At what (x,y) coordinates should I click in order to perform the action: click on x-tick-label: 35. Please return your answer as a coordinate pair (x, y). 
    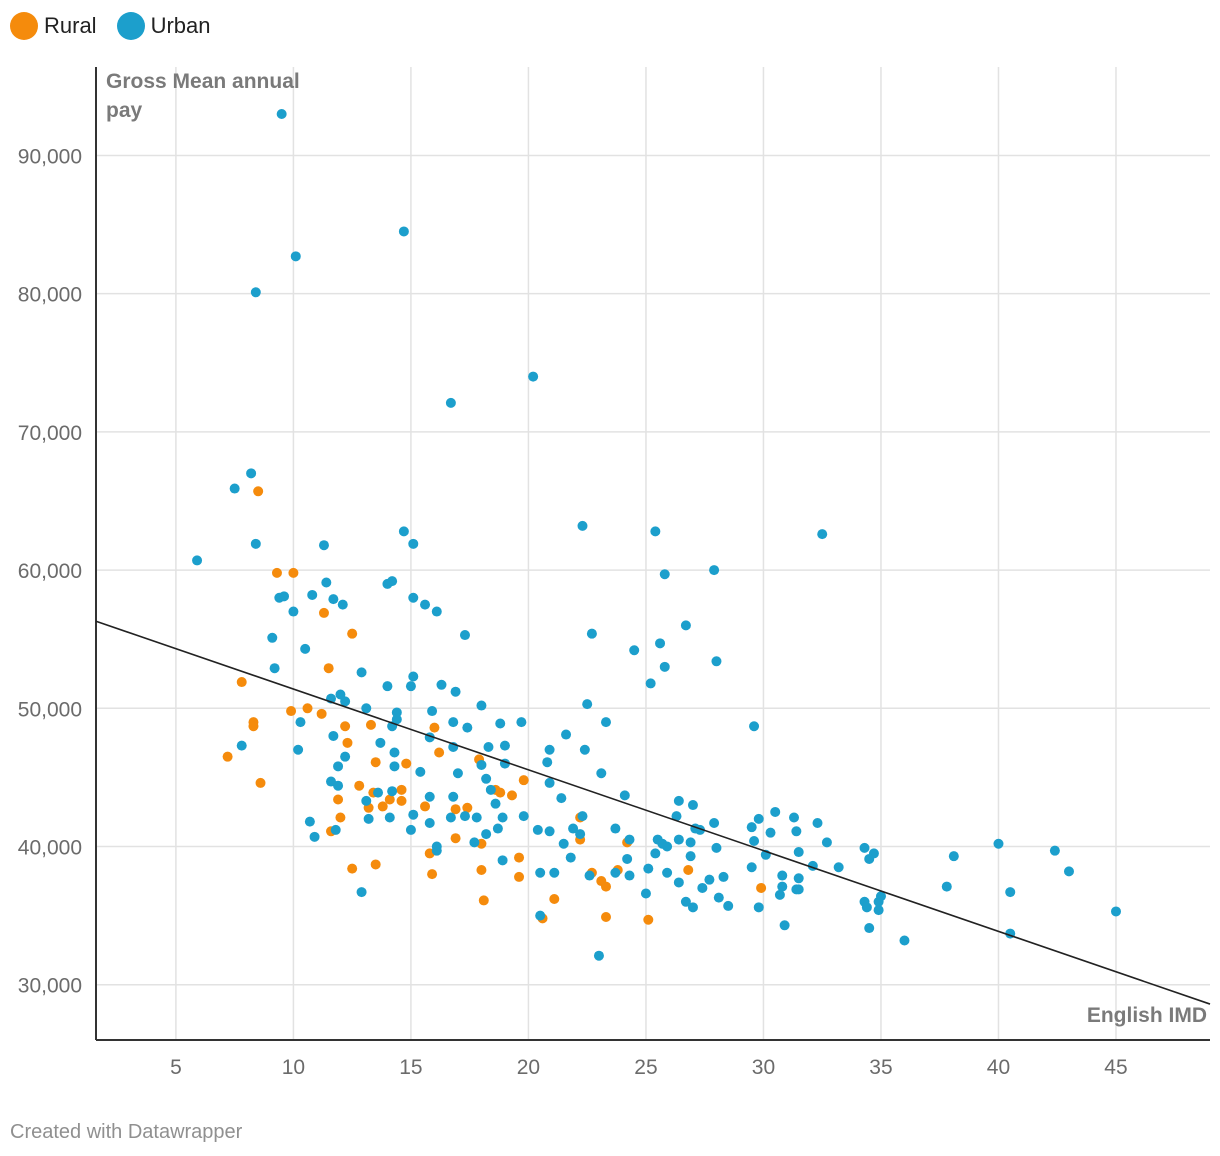
    Looking at the image, I should click on (880, 1067).